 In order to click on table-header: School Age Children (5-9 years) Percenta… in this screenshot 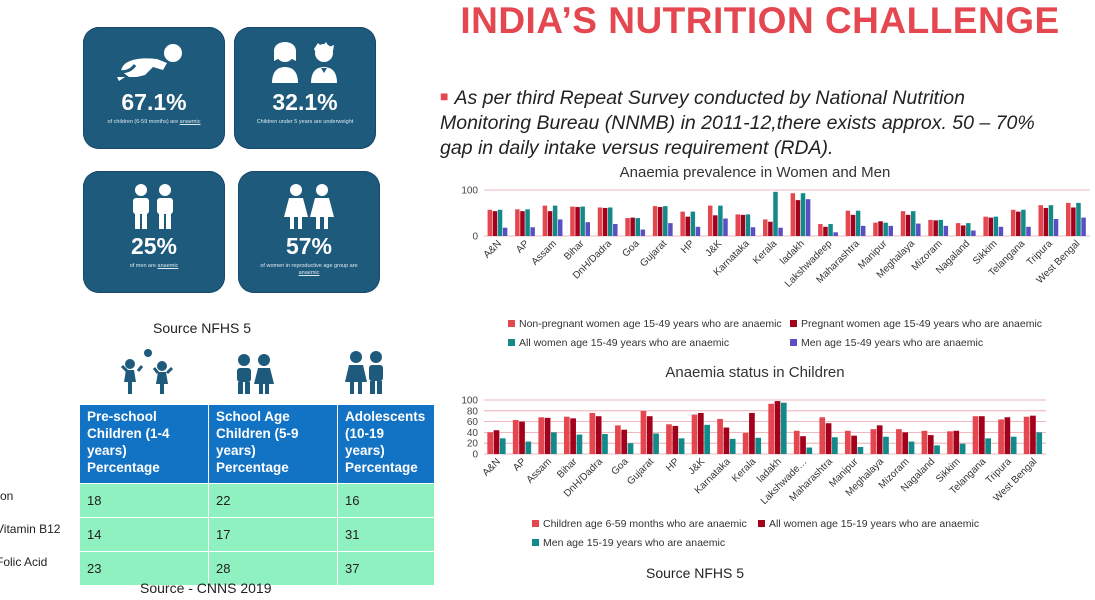, I will do `click(273, 444)`.